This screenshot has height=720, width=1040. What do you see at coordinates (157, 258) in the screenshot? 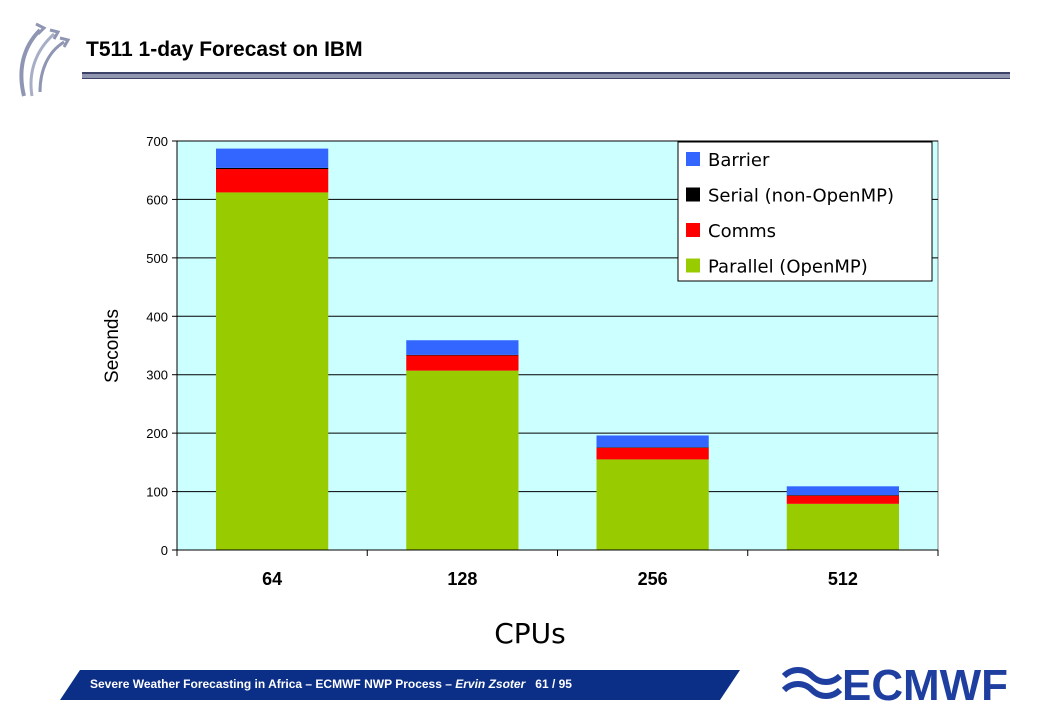
I see `y-tick-label: 500` at bounding box center [157, 258].